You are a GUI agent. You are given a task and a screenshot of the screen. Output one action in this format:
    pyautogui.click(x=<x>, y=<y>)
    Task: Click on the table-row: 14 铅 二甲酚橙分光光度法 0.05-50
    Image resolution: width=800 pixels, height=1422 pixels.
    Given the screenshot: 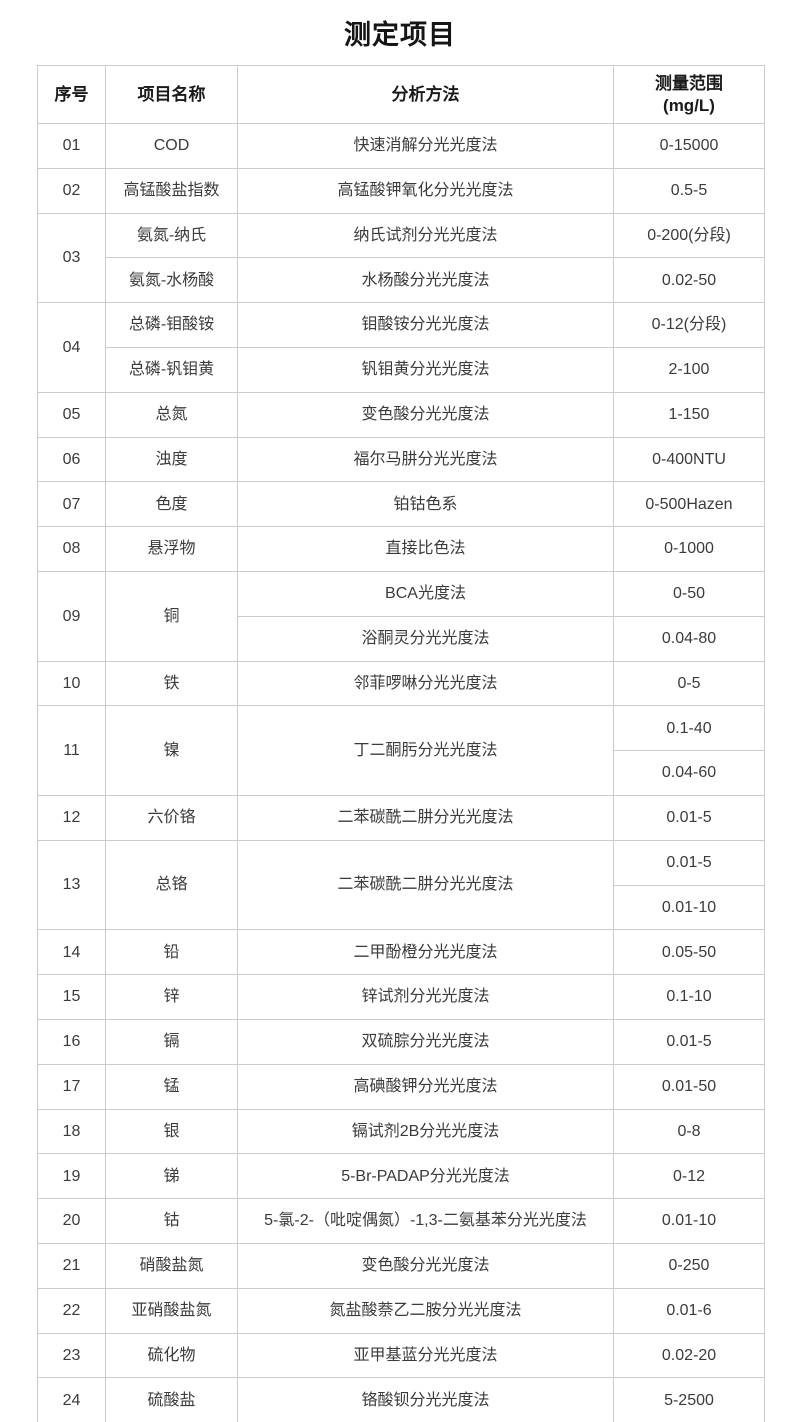 What is the action you would take?
    pyautogui.click(x=401, y=952)
    